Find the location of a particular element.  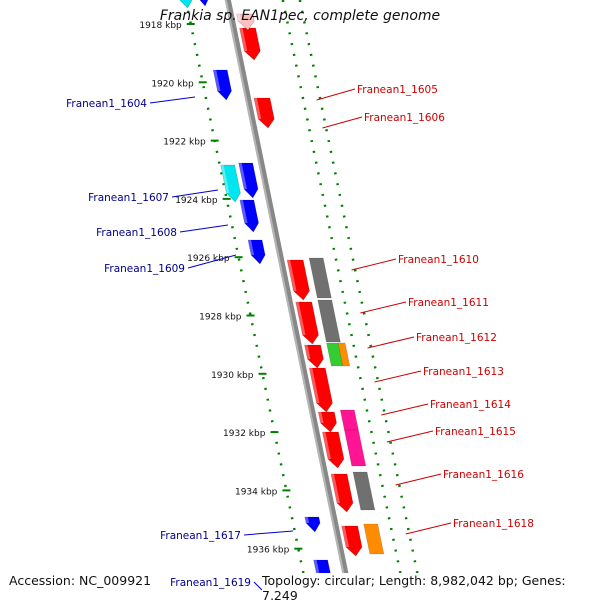

gene-Franean1_1613-shape is located at coordinates (320, 390).